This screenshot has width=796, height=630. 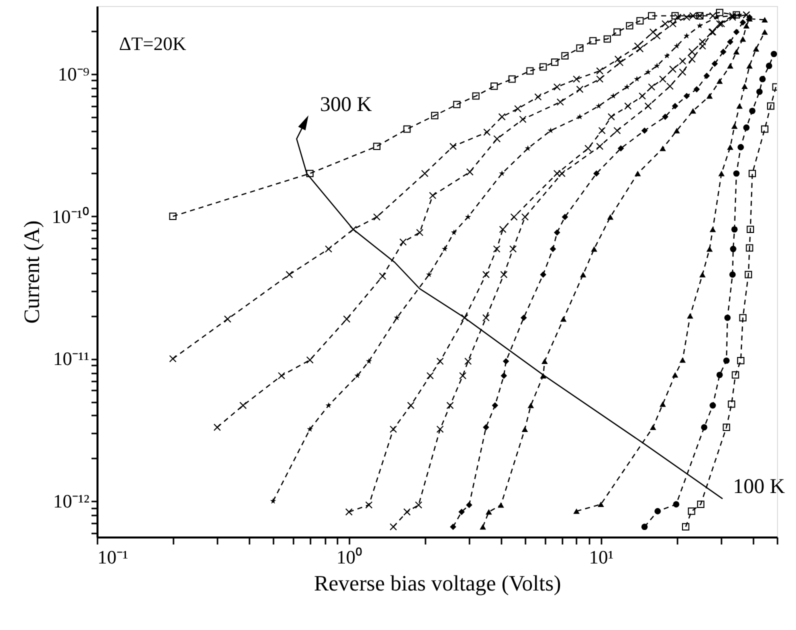 What do you see at coordinates (153, 44) in the screenshot?
I see `annotation: ΔT=20K` at bounding box center [153, 44].